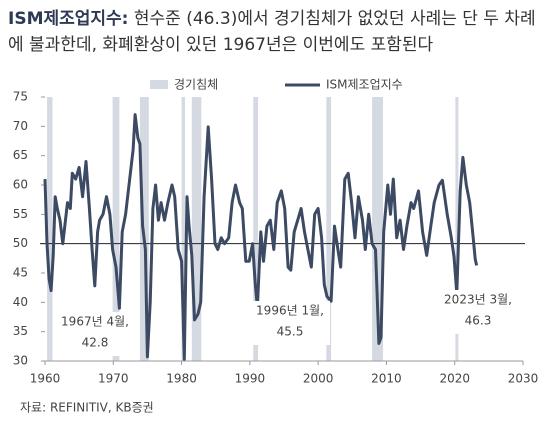  I want to click on y-tick-label: 35, so click(20, 331).